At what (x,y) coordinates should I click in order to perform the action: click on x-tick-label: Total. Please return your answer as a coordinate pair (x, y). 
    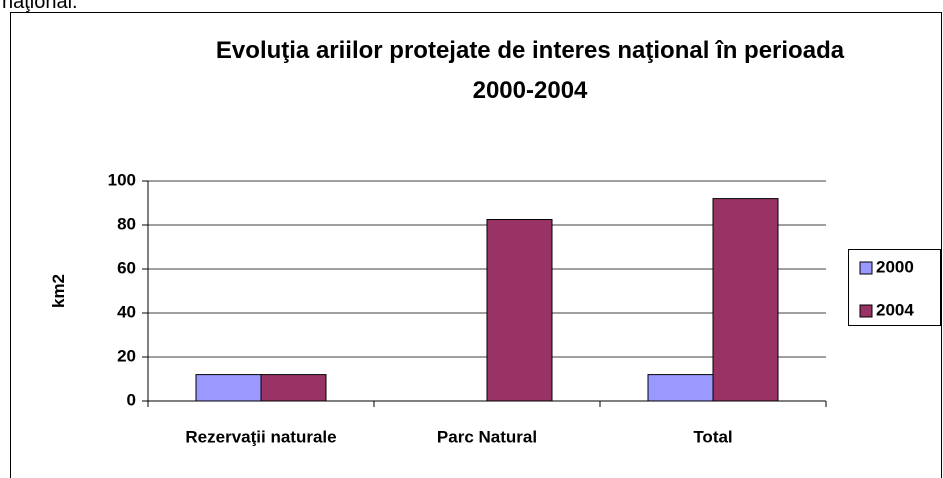
    Looking at the image, I should click on (712, 436).